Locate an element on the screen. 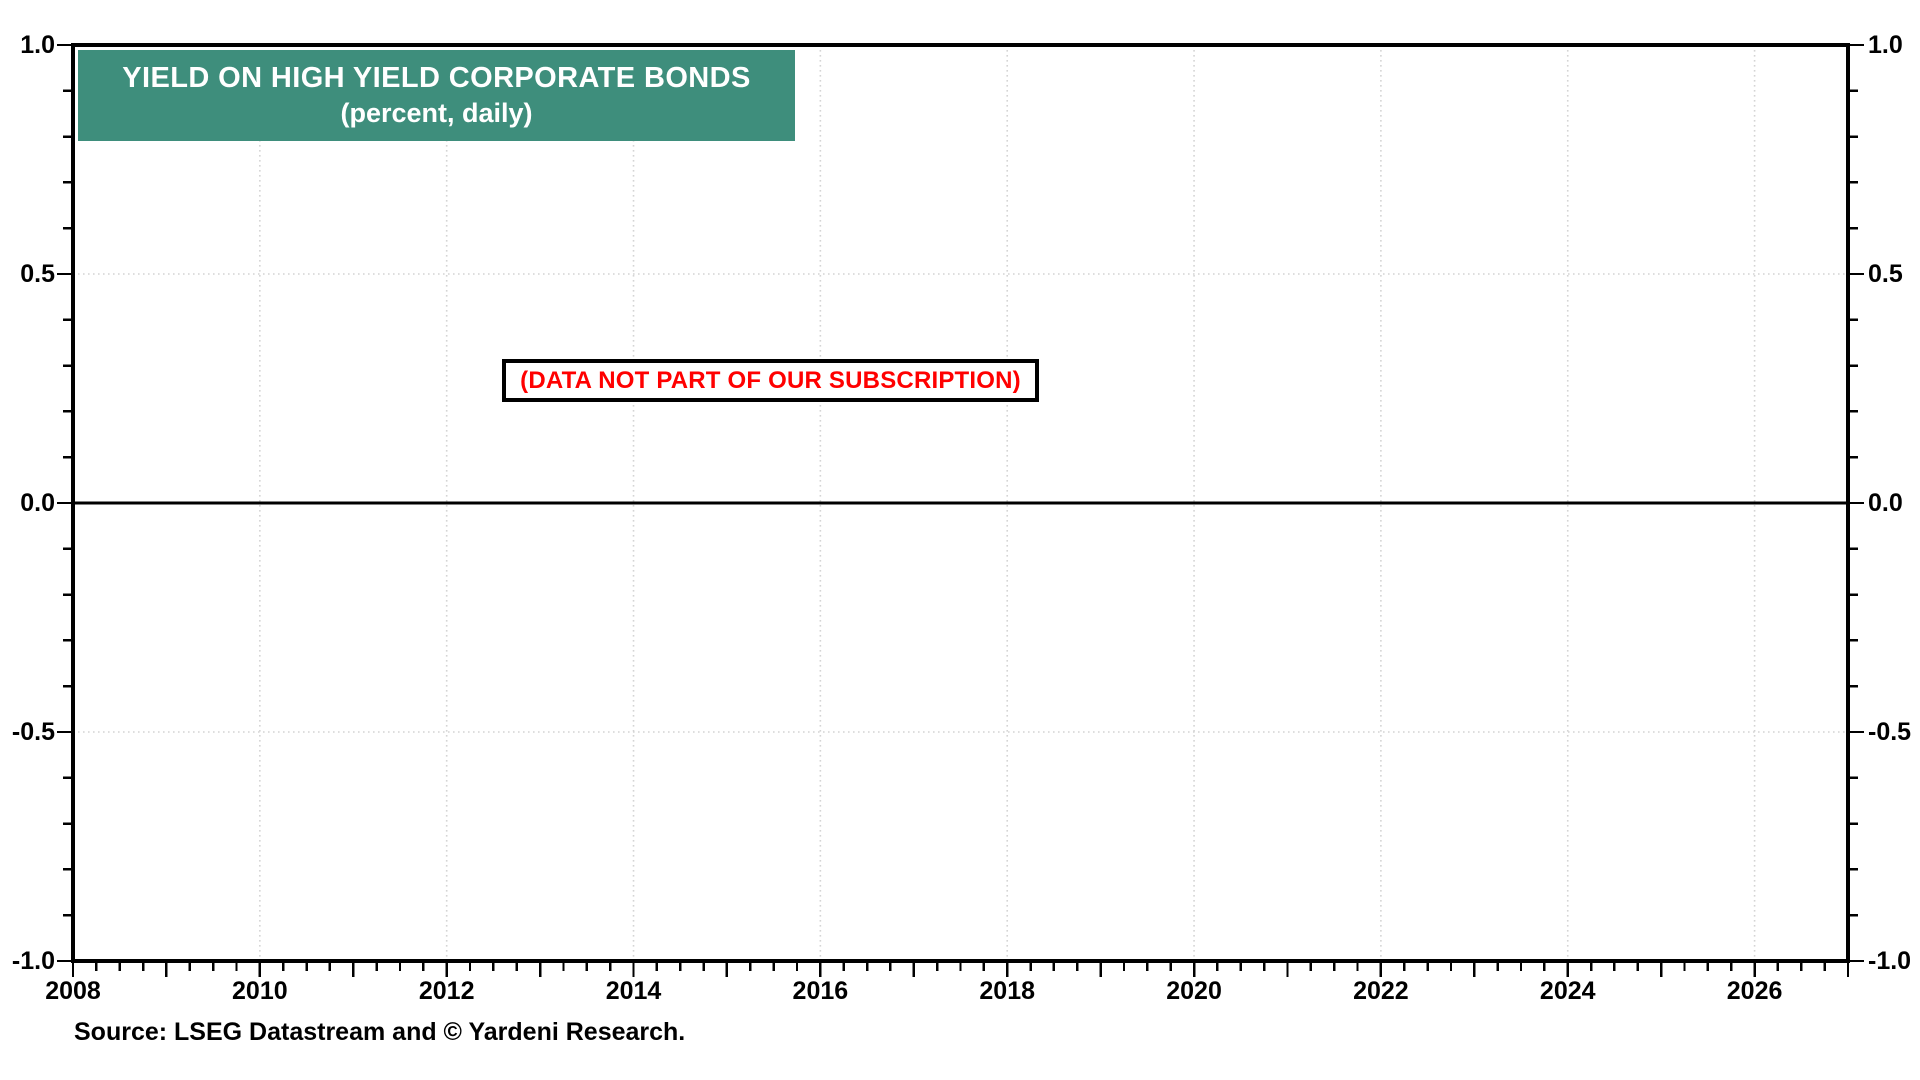 The height and width of the screenshot is (1080, 1920). x-axis-tick-label: 2020 is located at coordinates (1194, 991).